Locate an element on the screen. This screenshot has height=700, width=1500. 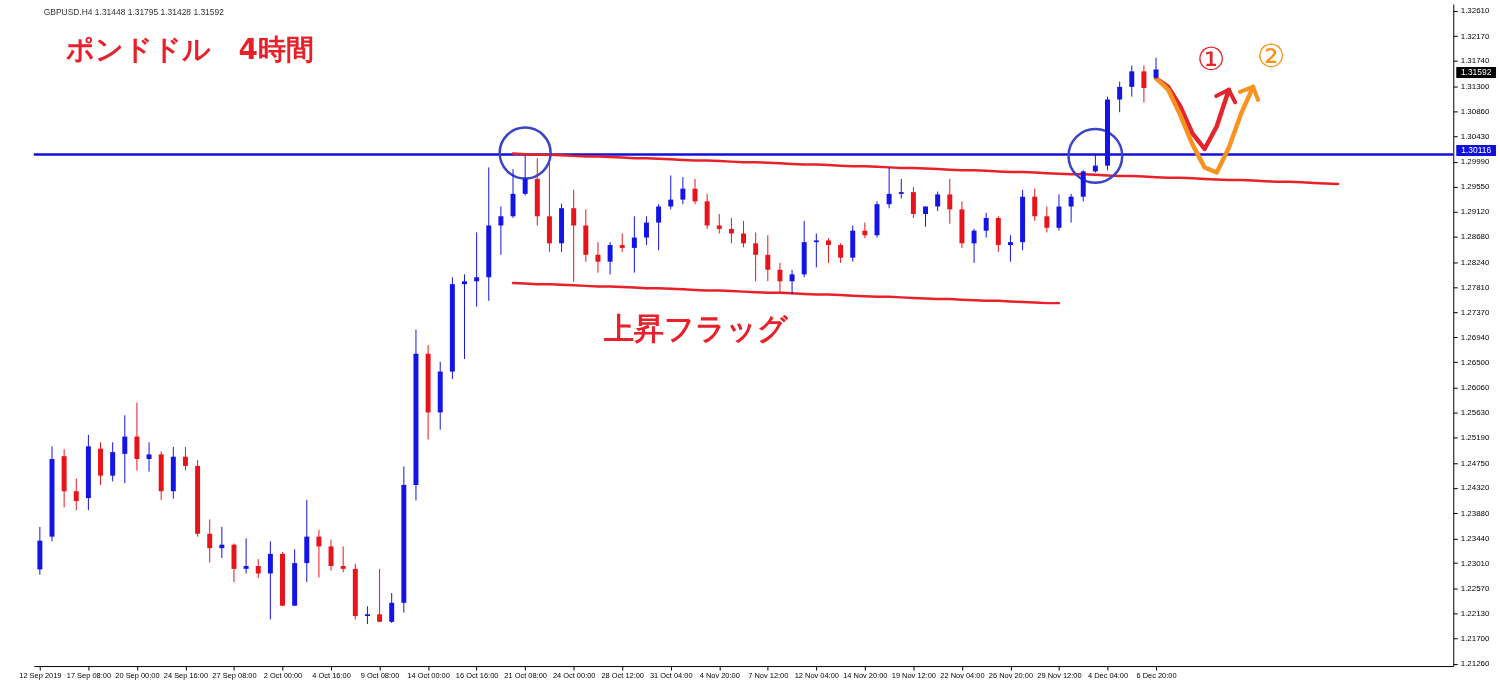
y-tick-label: 1.29990 is located at coordinates (1475, 162).